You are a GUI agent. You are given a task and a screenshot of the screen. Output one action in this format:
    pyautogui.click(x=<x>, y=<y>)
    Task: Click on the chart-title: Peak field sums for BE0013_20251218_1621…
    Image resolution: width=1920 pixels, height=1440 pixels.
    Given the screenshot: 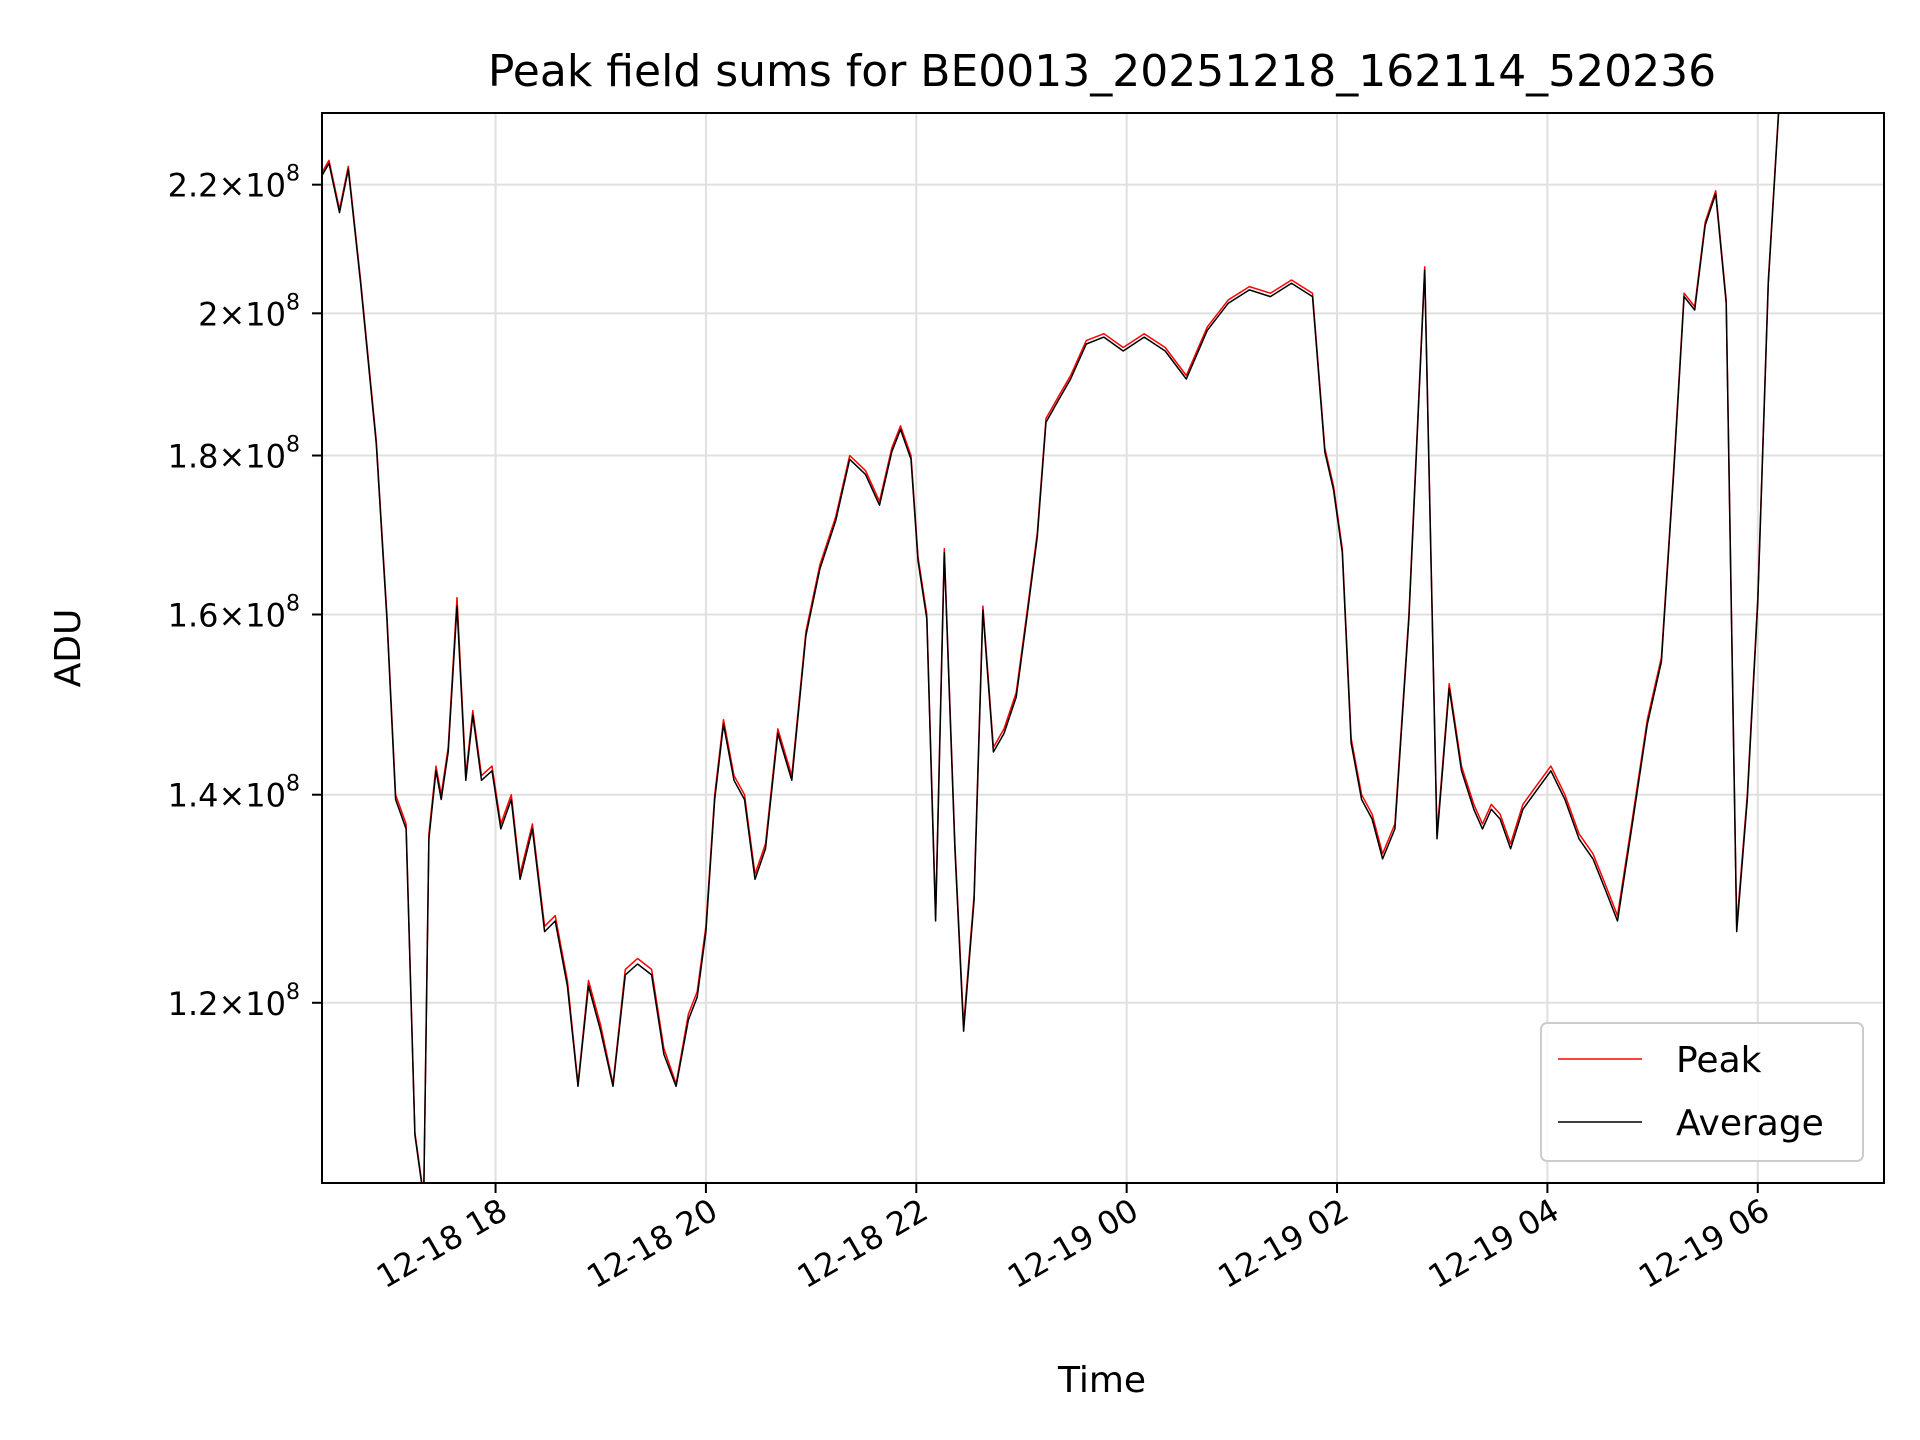 What is the action you would take?
    pyautogui.click(x=1102, y=71)
    